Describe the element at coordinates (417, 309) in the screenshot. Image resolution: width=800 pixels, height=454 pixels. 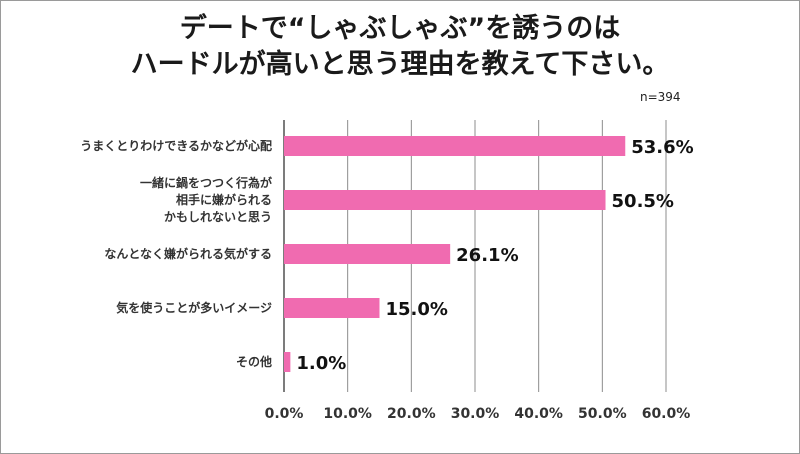
I see `bar-value-label: 15.0%` at that location.